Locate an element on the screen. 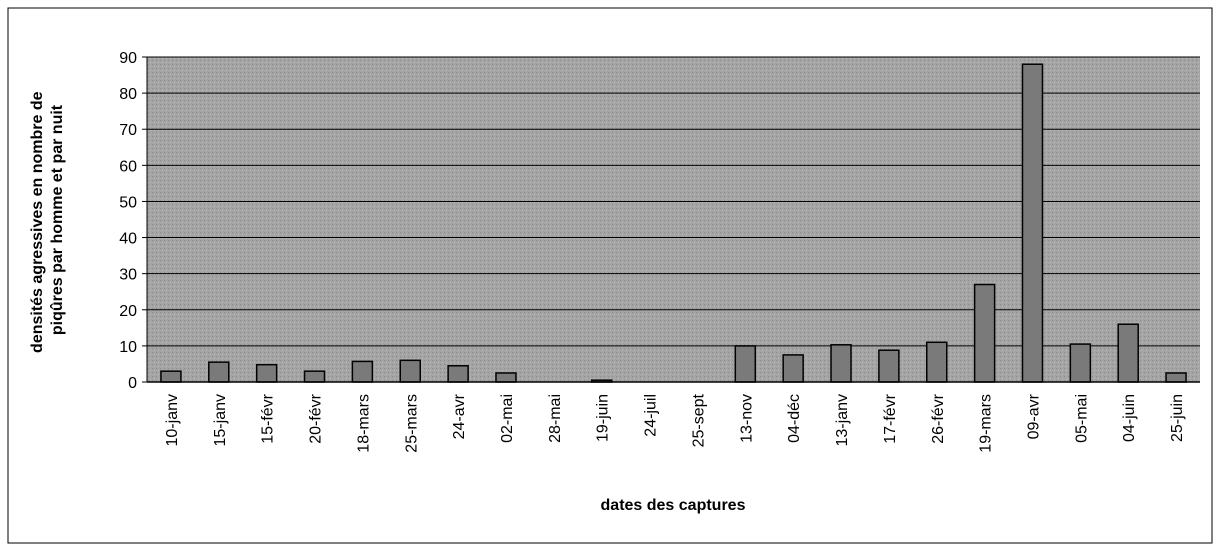 Image resolution: width=1213 pixels, height=549 pixels. x-tick-label: 10-janv is located at coordinates (172, 420).